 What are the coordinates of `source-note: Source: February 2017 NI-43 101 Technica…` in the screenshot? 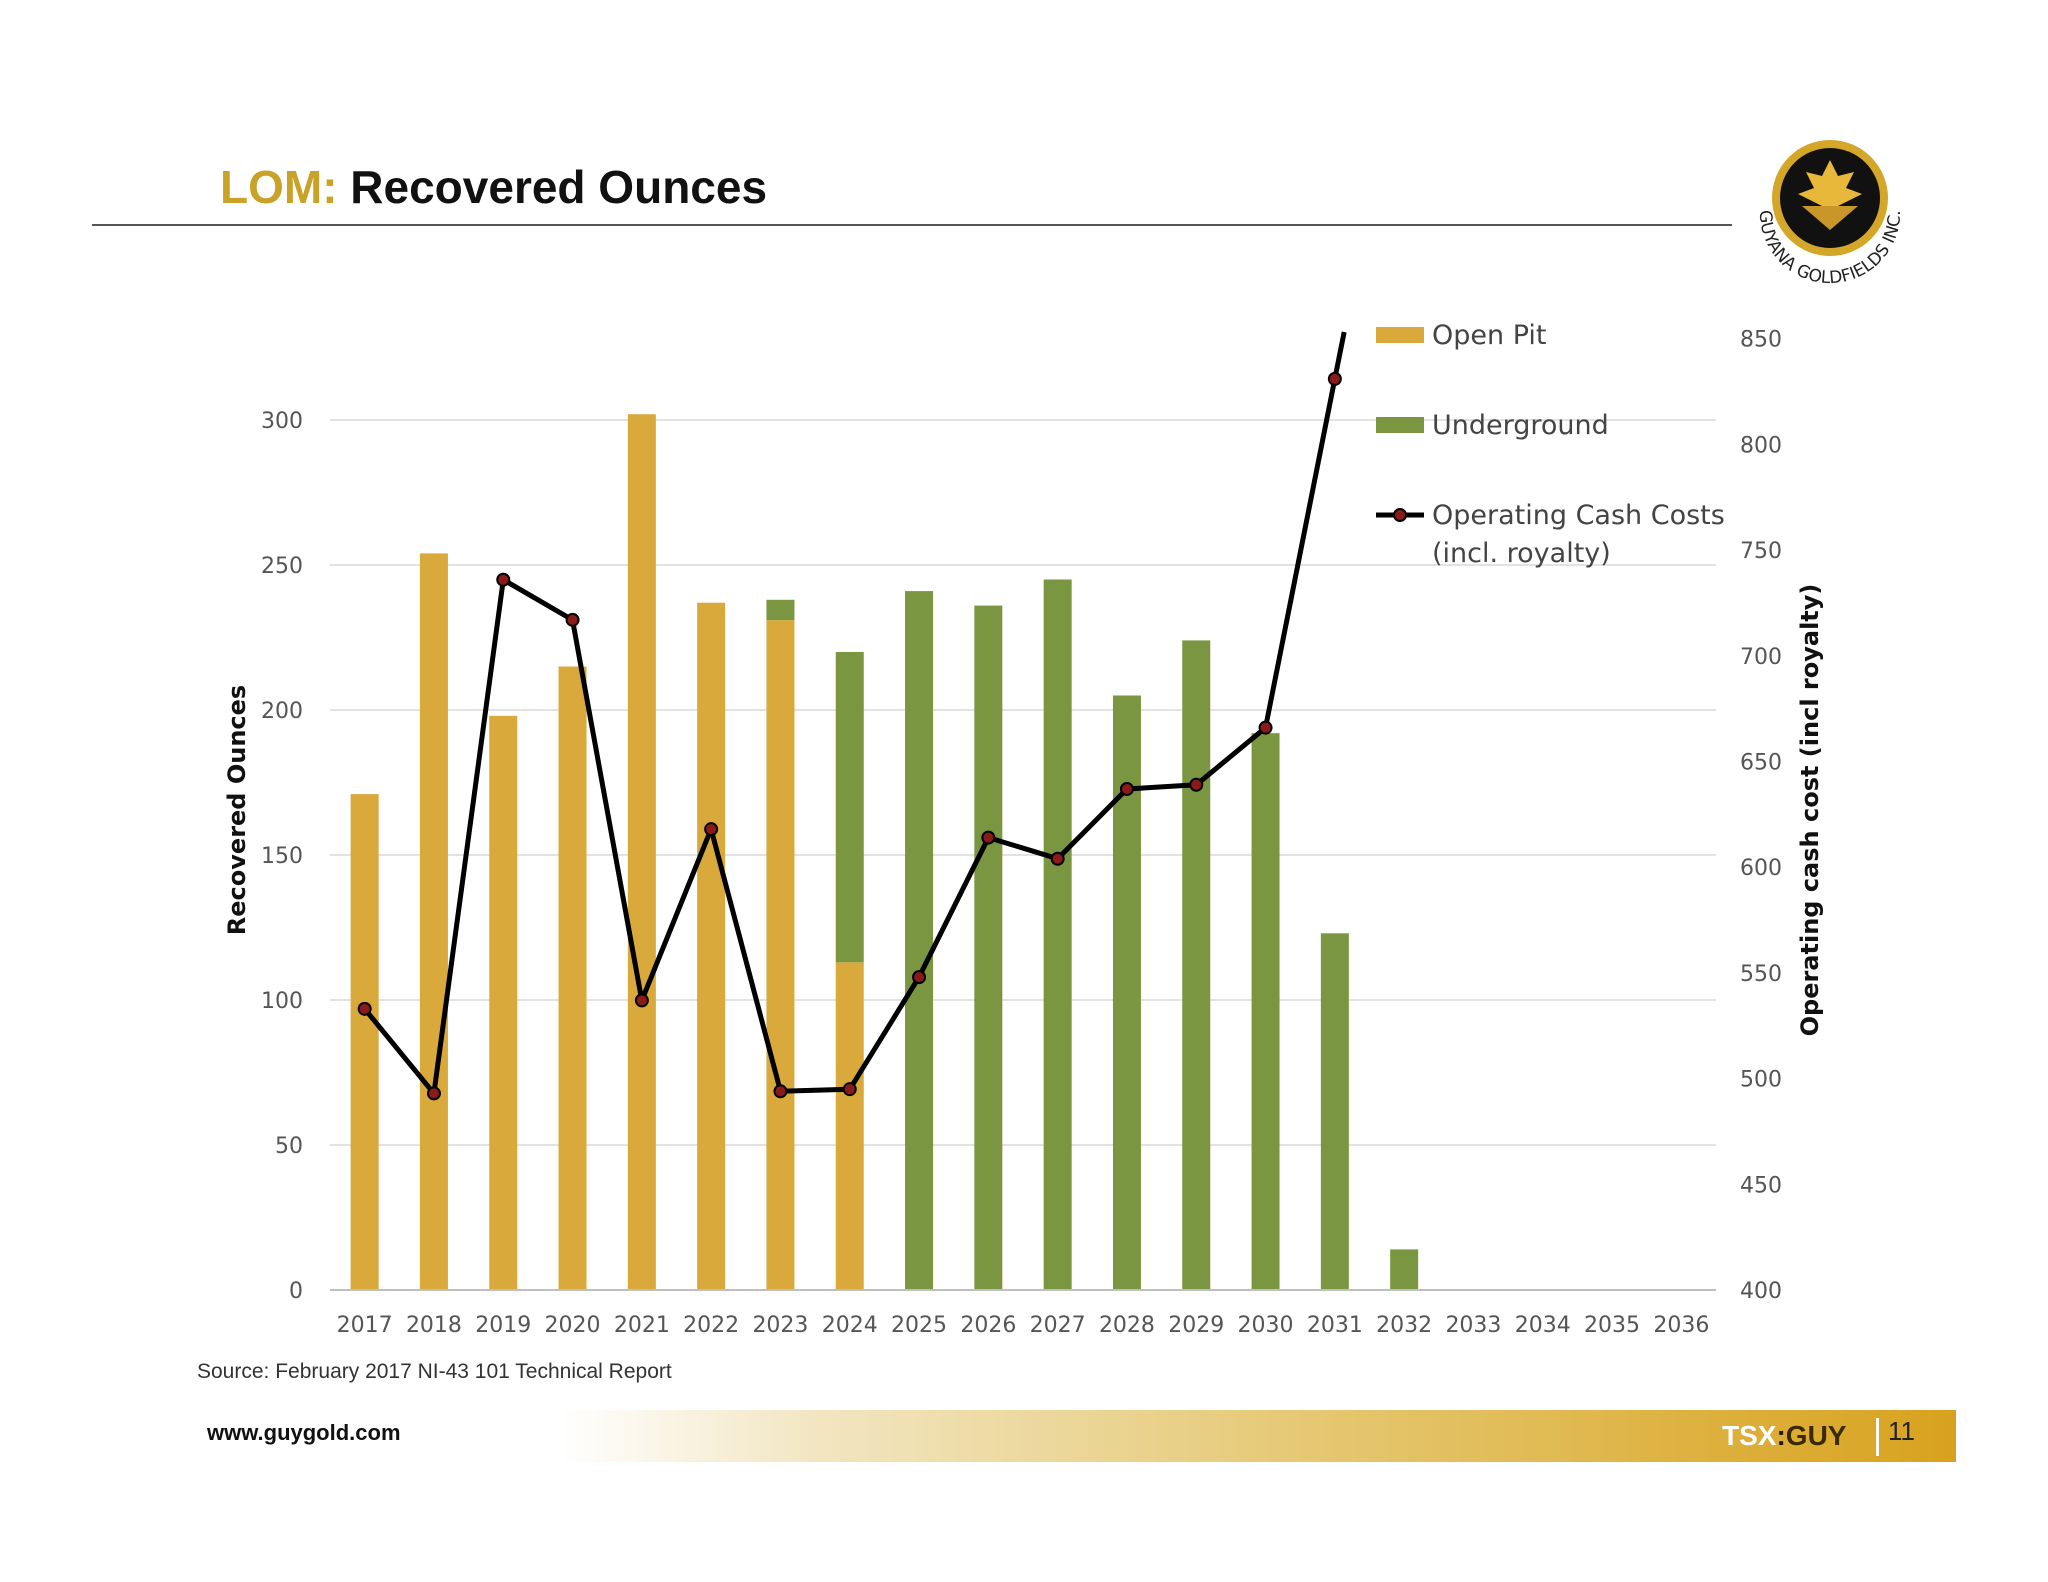 It's located at (434, 1371).